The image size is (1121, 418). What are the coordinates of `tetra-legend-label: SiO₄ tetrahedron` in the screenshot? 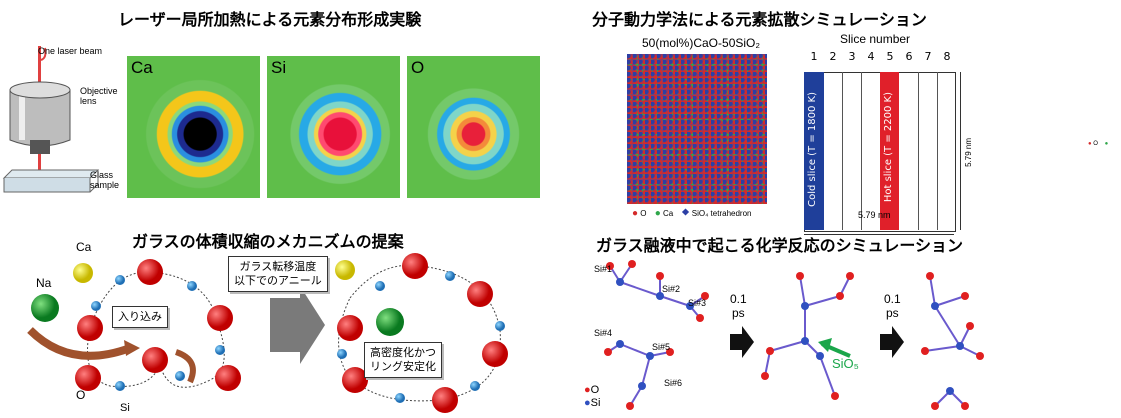 It's located at (721, 213).